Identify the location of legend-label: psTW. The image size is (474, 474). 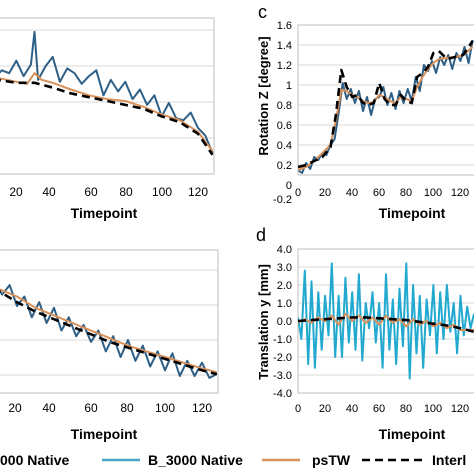
(331, 460).